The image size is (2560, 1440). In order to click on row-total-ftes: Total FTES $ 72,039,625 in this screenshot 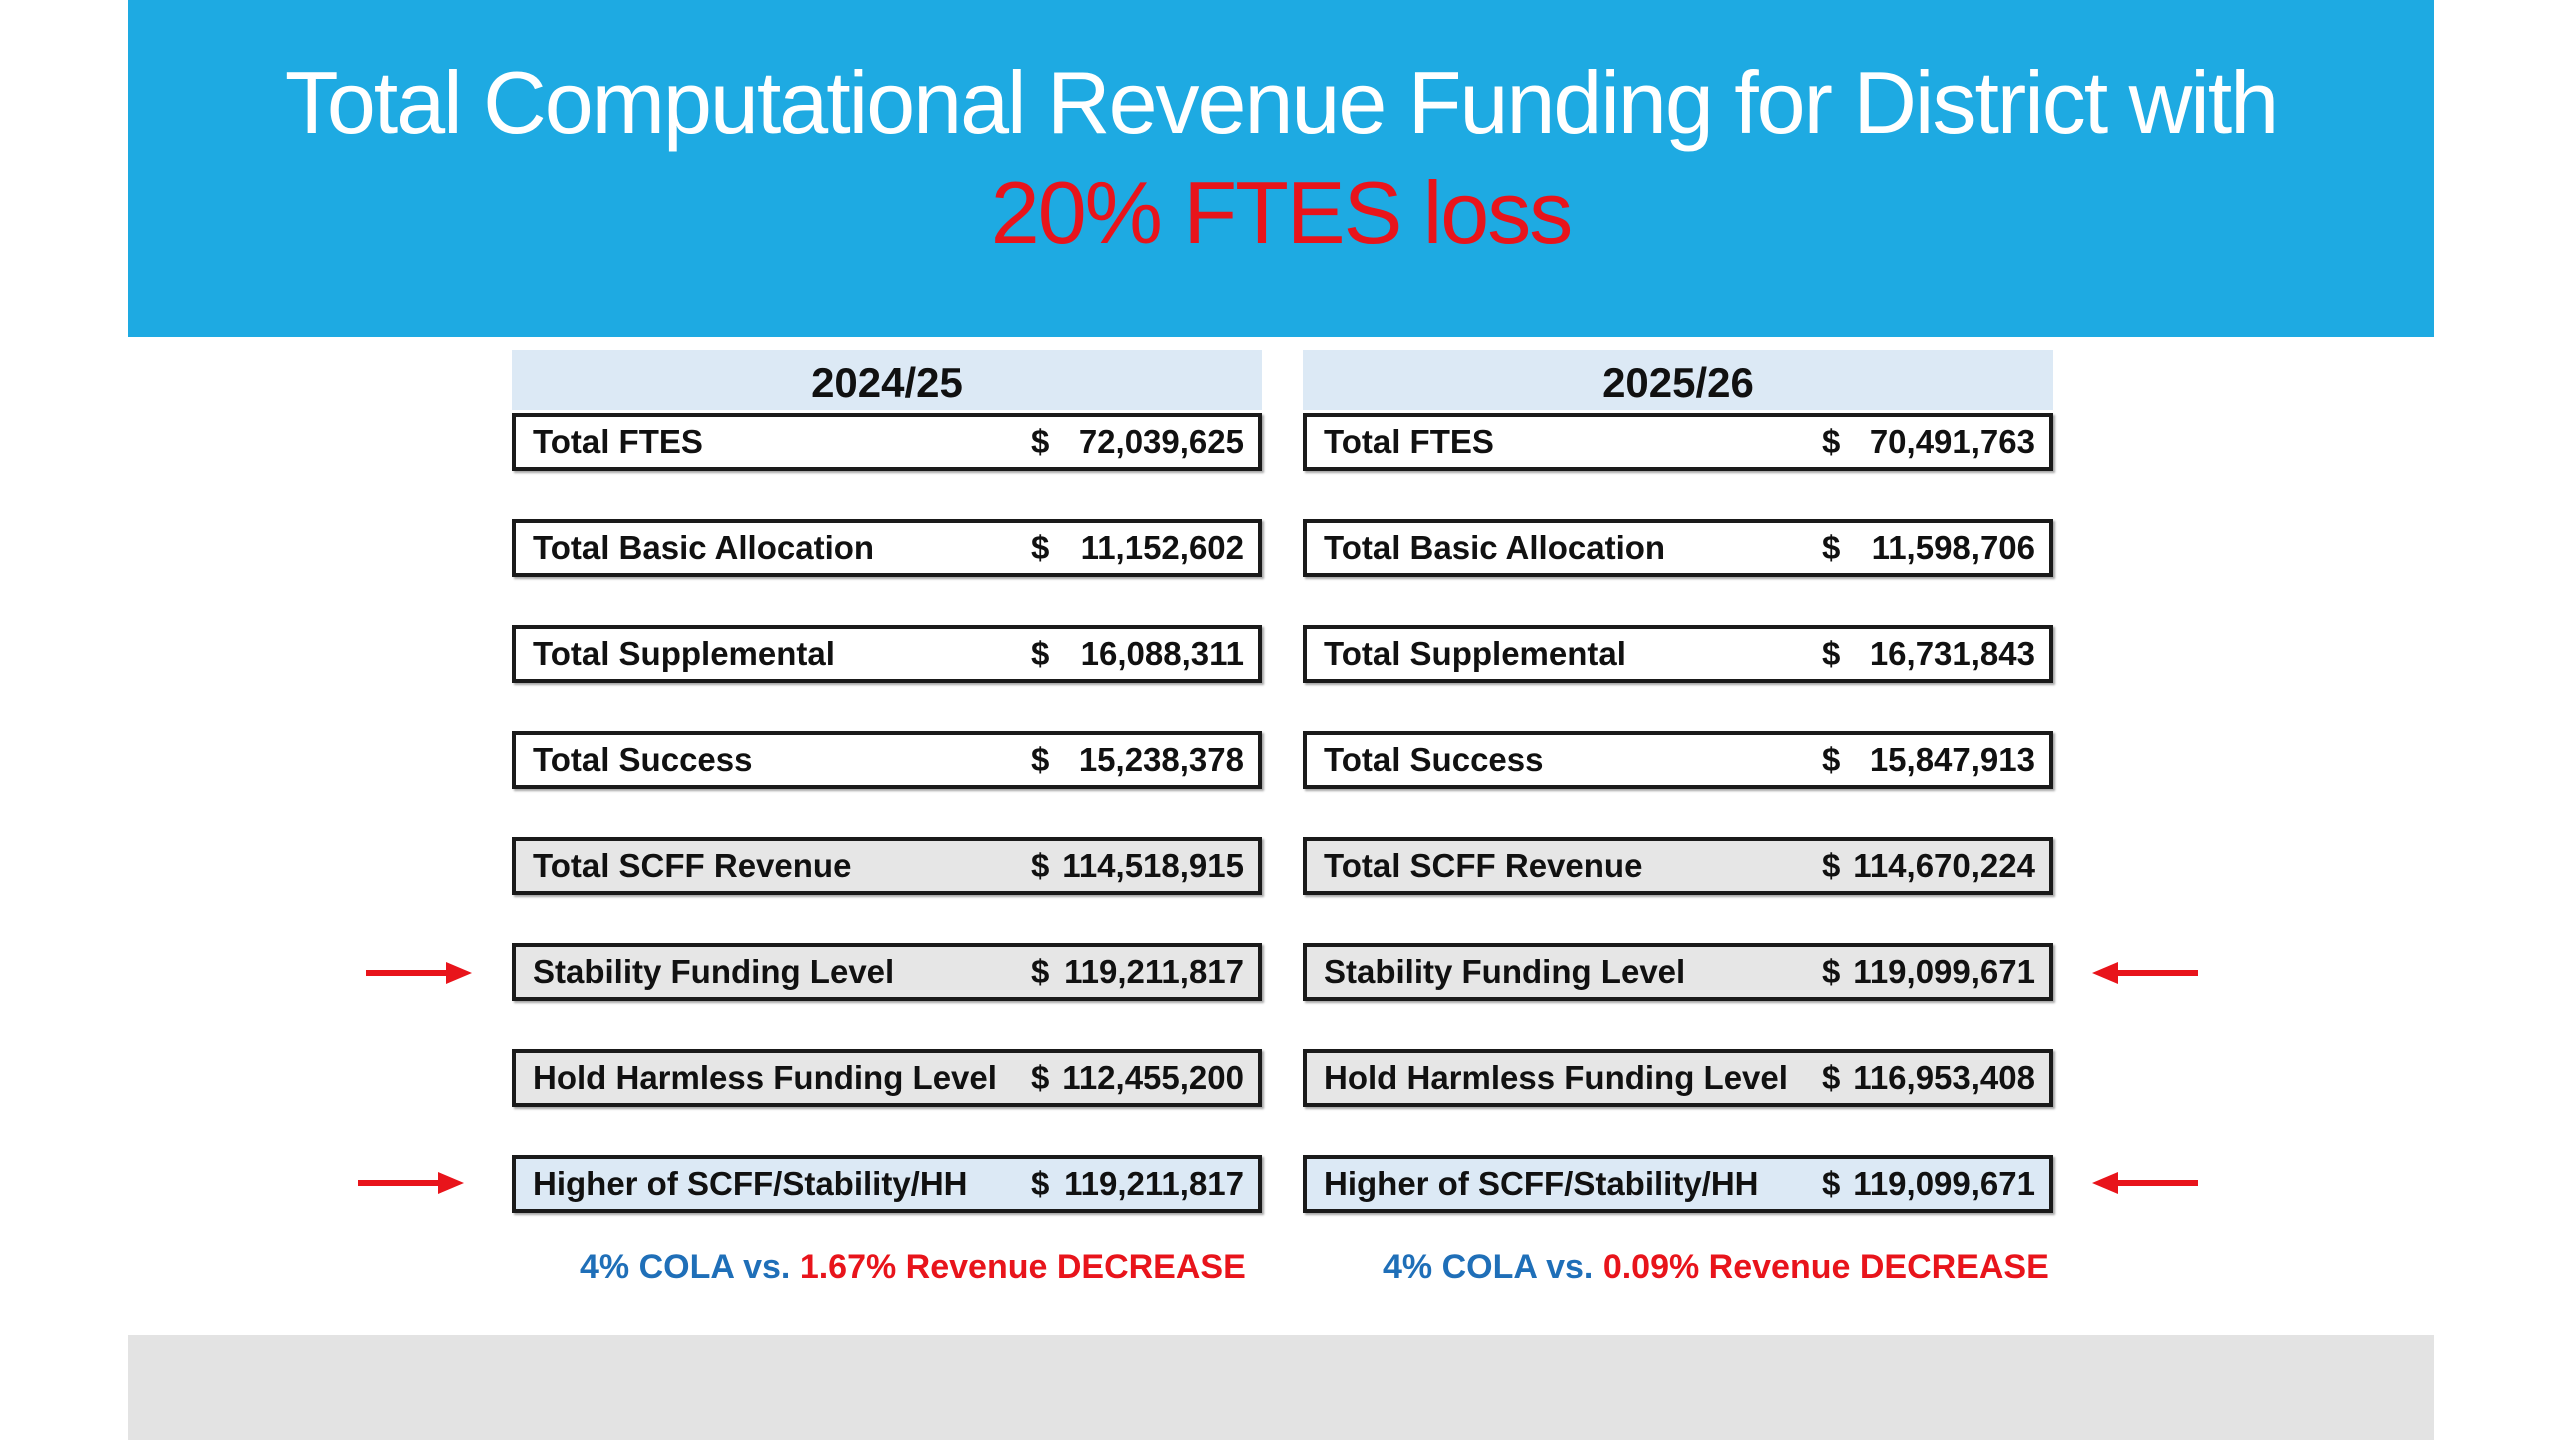, I will do `click(887, 442)`.